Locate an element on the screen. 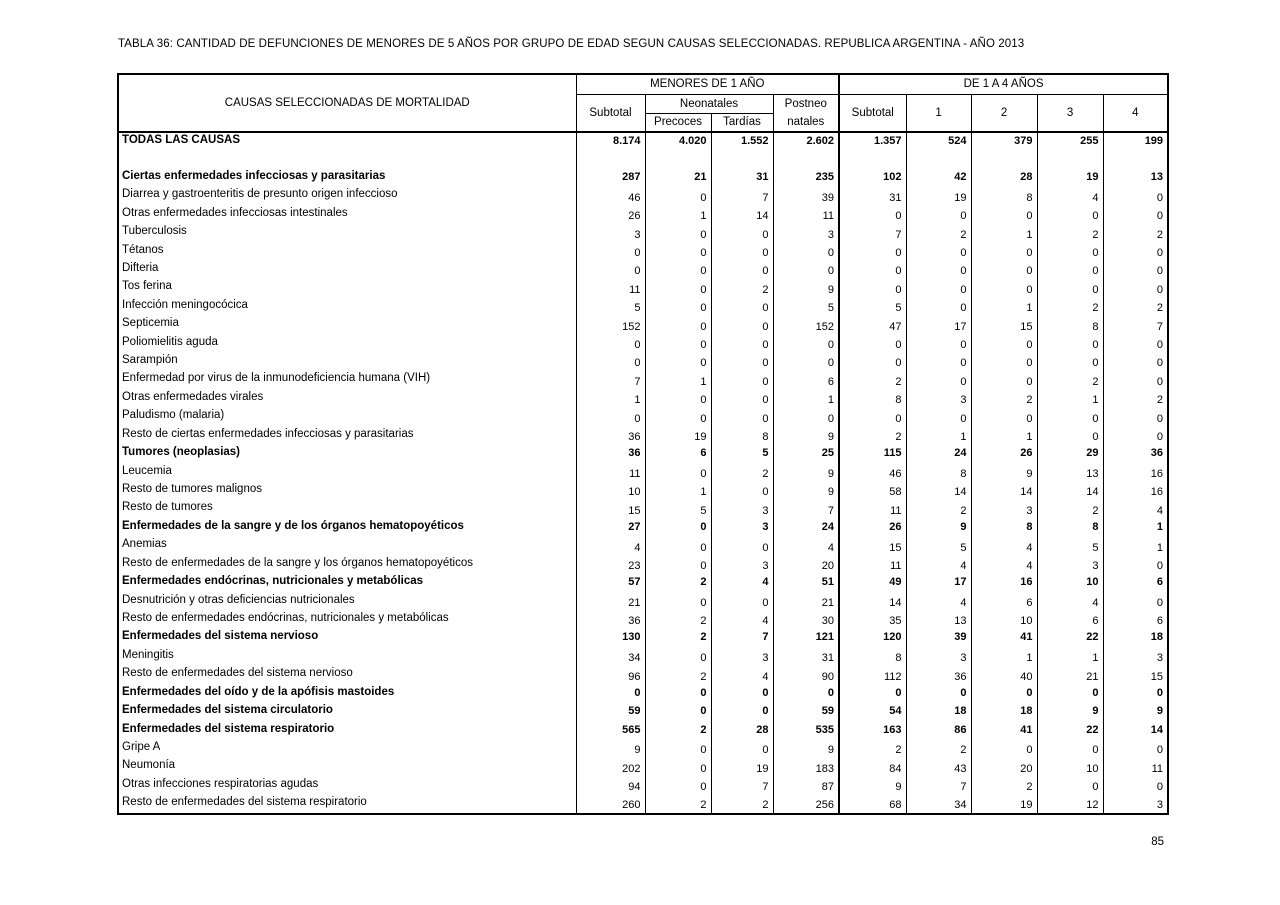  value-cell: 40 is located at coordinates (1004, 675).